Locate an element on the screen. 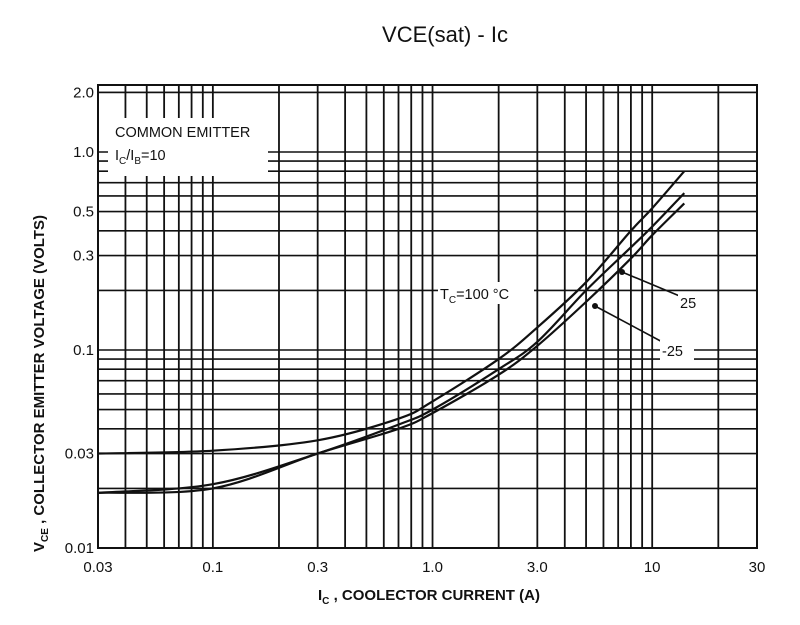 The width and height of the screenshot is (800, 625). y-tick-label: 0.5 is located at coordinates (83, 212).